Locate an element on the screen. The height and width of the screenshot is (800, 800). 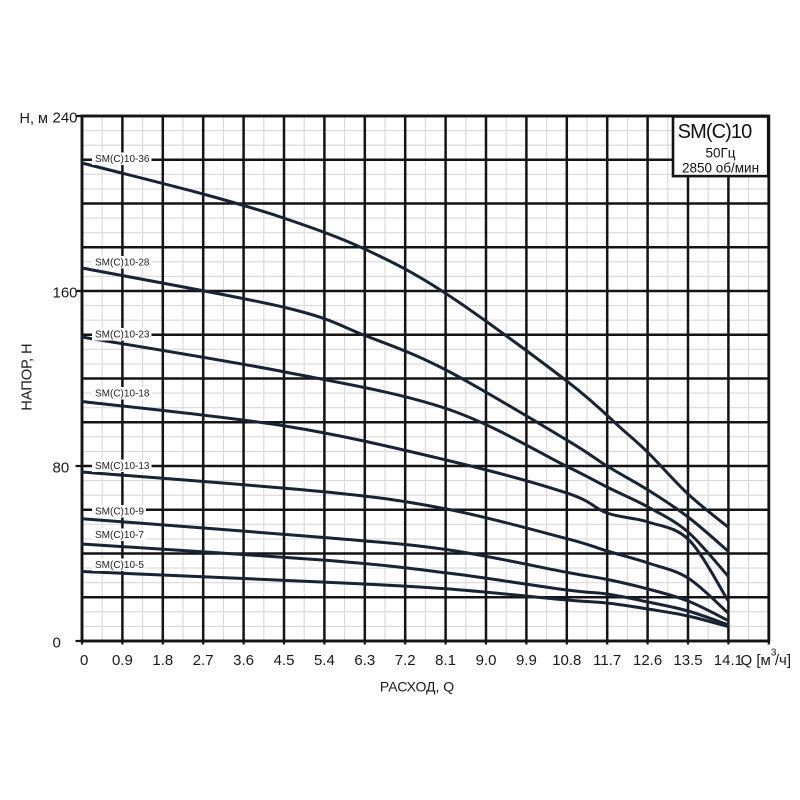
svg-text: 10.8 is located at coordinates (566, 660).